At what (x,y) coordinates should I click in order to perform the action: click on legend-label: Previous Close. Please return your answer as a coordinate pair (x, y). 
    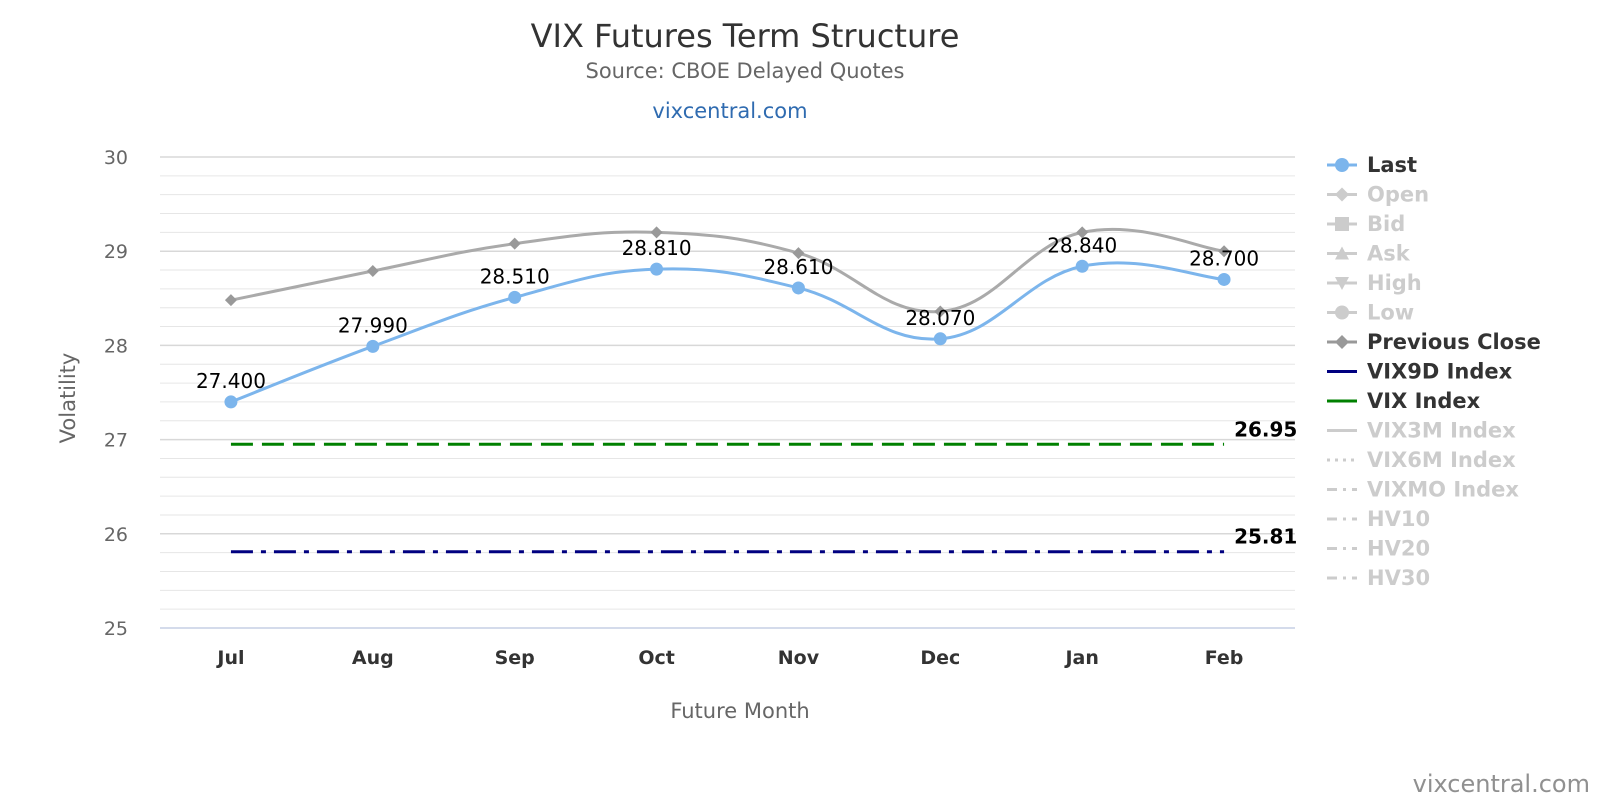
    Looking at the image, I should click on (1454, 342).